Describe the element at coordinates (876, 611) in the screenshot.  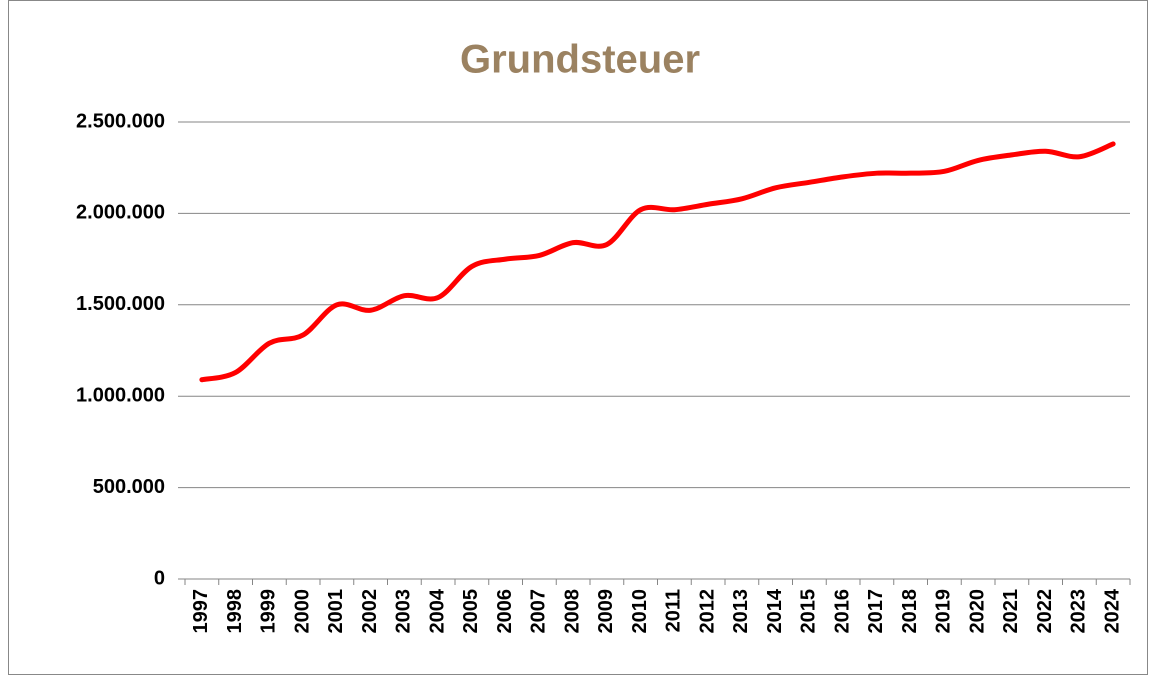
I see `x-tick-label: 2017` at that location.